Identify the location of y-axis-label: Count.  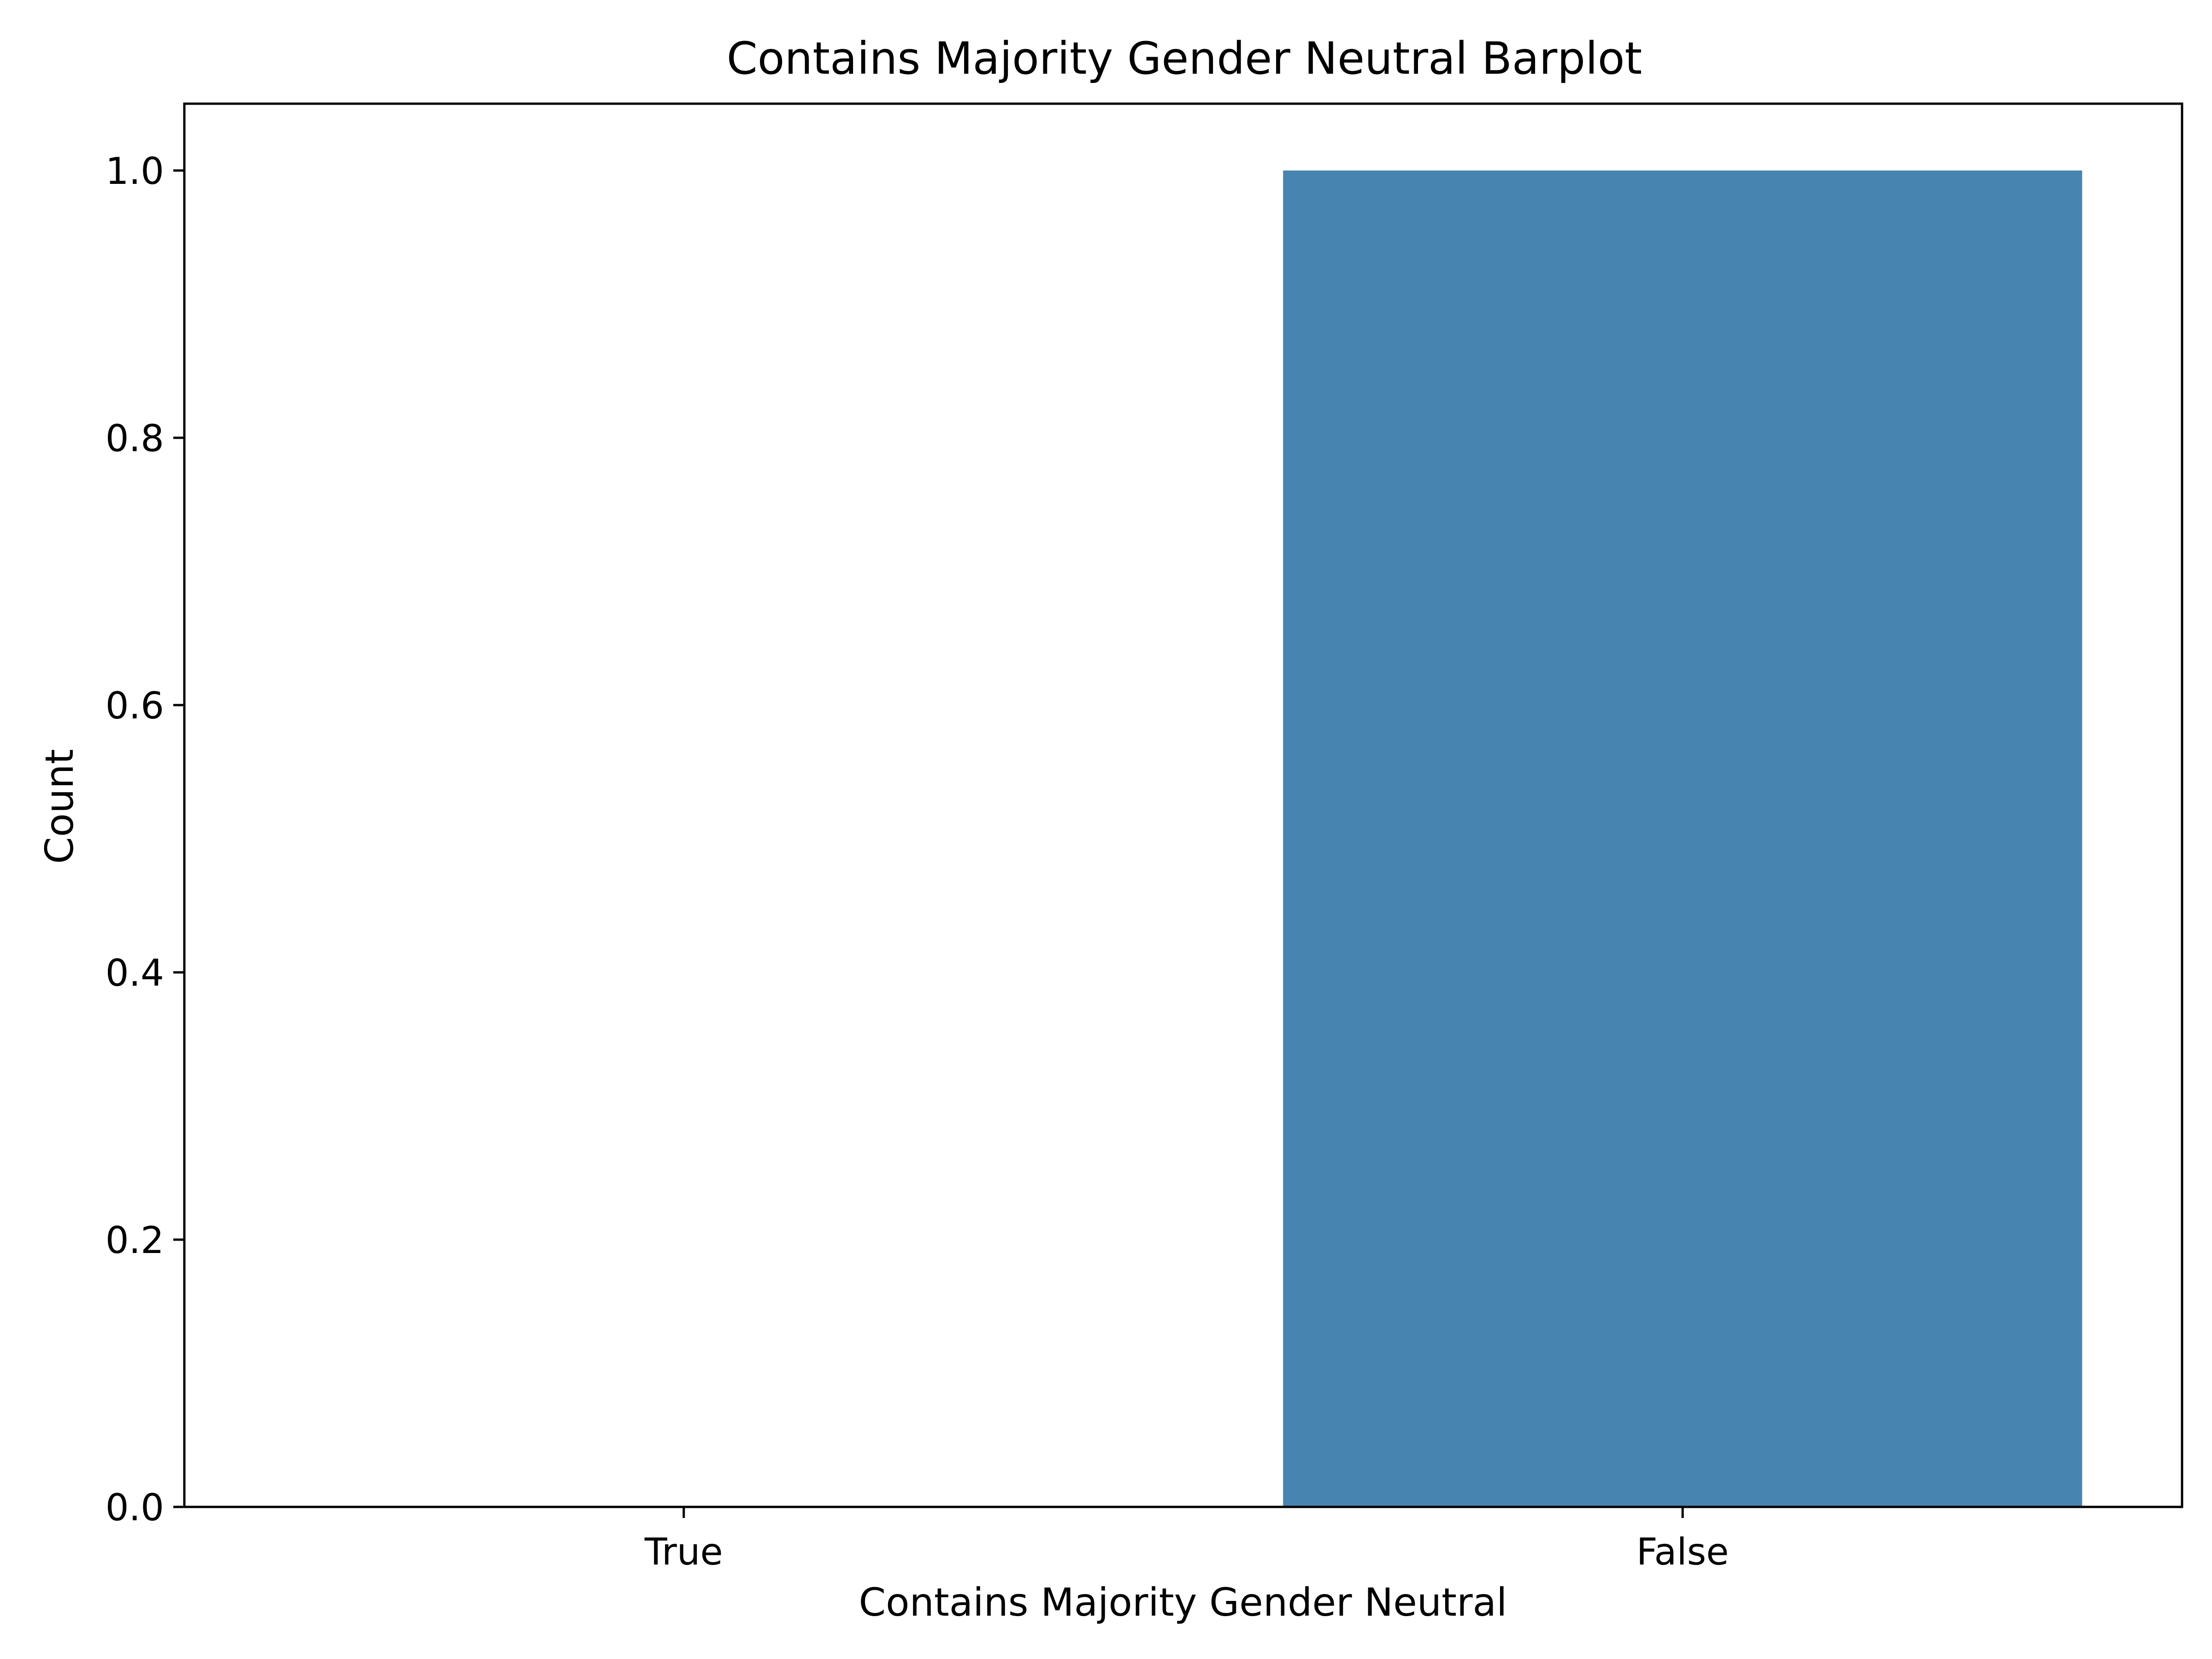
(59, 806).